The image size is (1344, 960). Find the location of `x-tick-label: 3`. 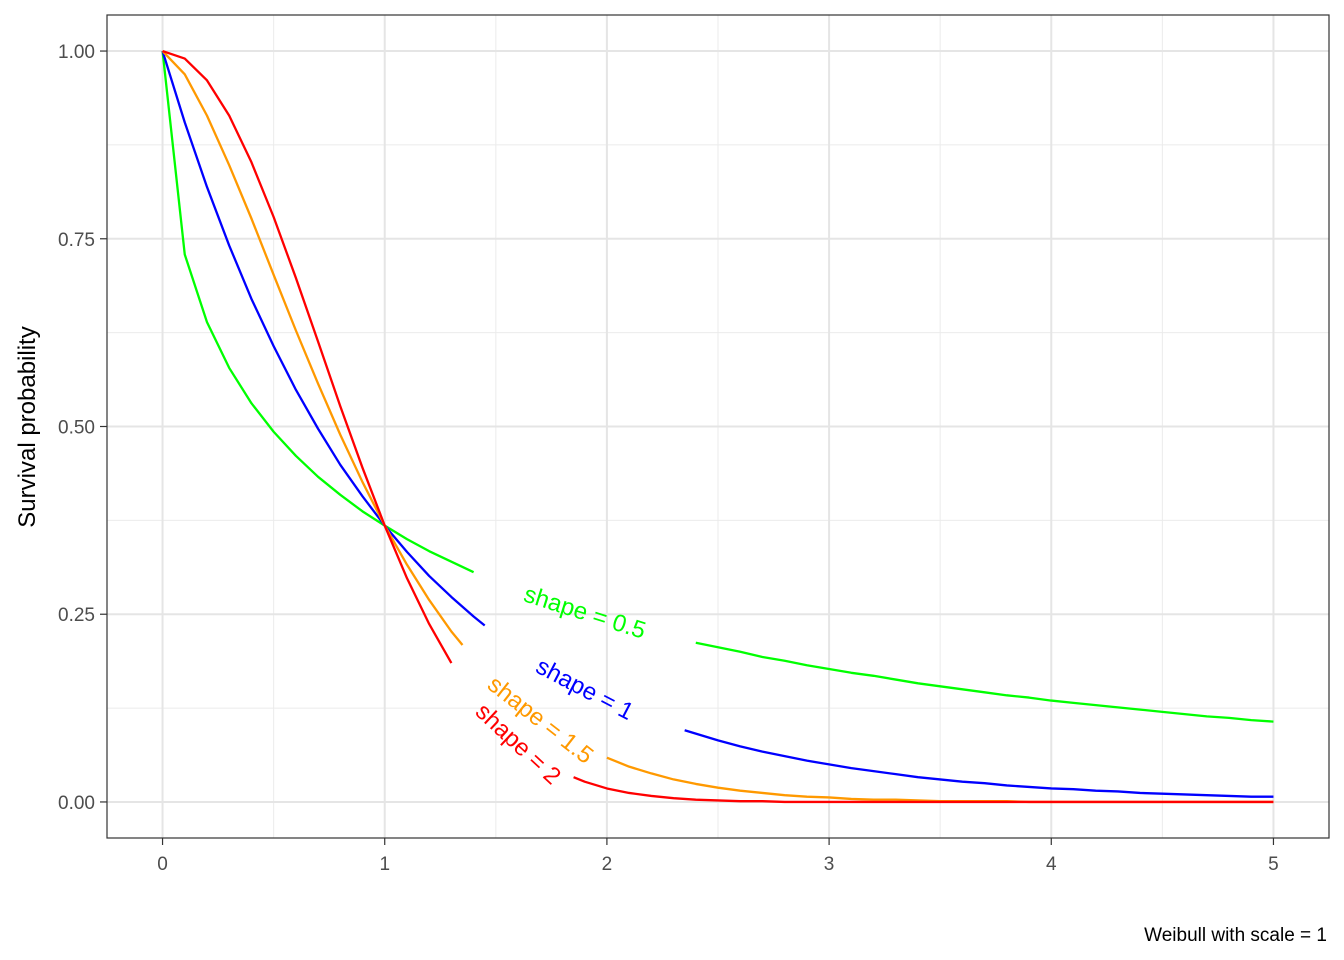

x-tick-label: 3 is located at coordinates (829, 864).